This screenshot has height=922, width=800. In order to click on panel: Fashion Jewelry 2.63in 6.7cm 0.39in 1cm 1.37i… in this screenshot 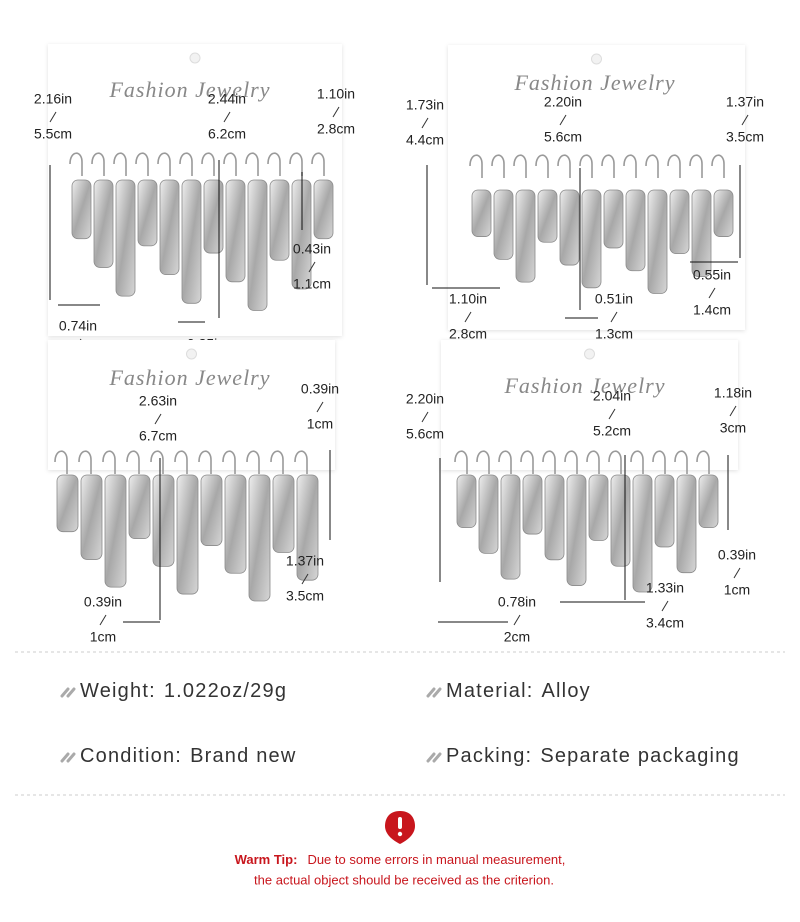, I will do `click(193, 492)`.